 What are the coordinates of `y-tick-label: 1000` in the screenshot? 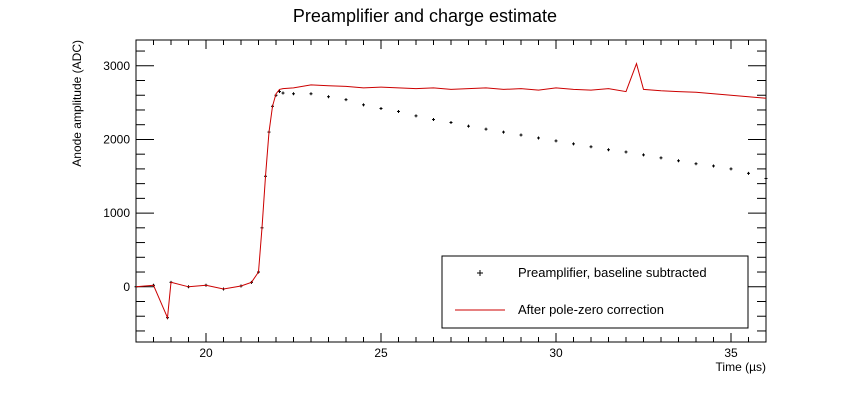 It's located at (116, 213).